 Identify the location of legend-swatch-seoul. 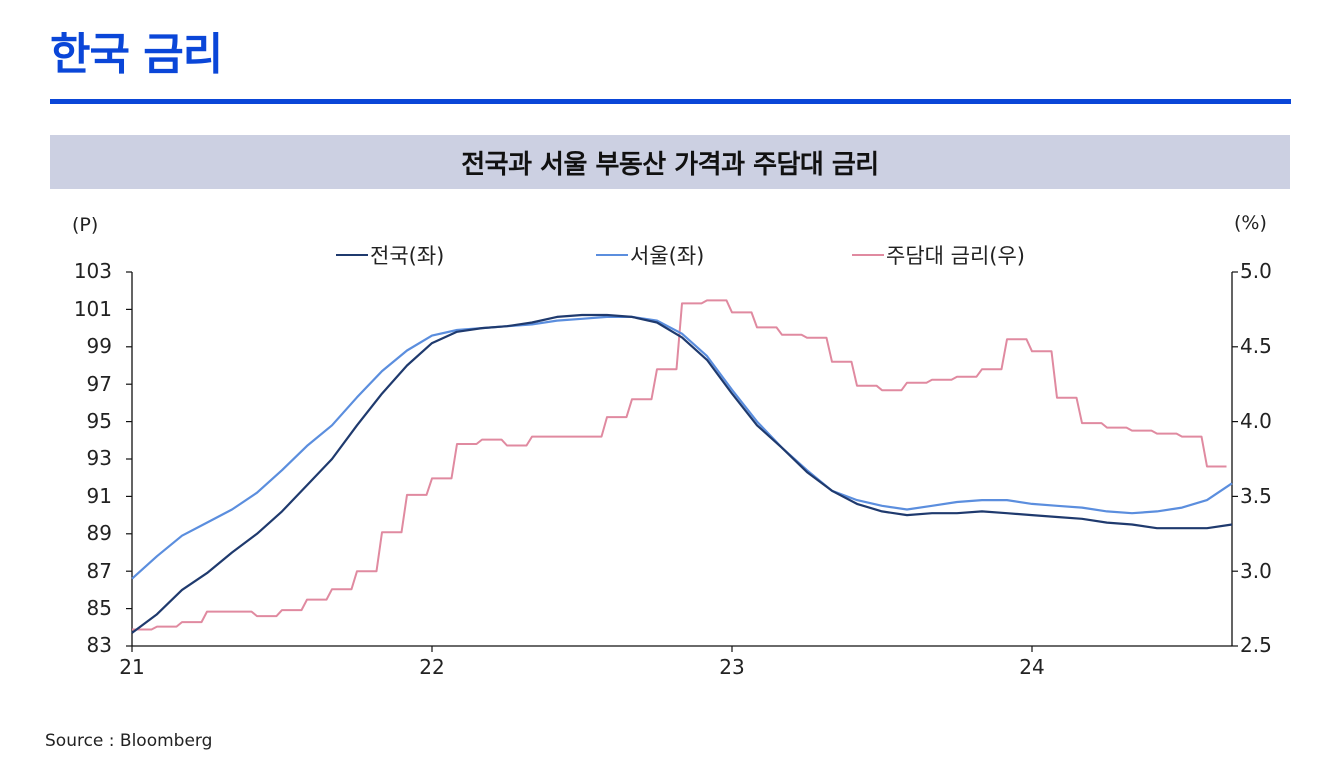
(612, 255).